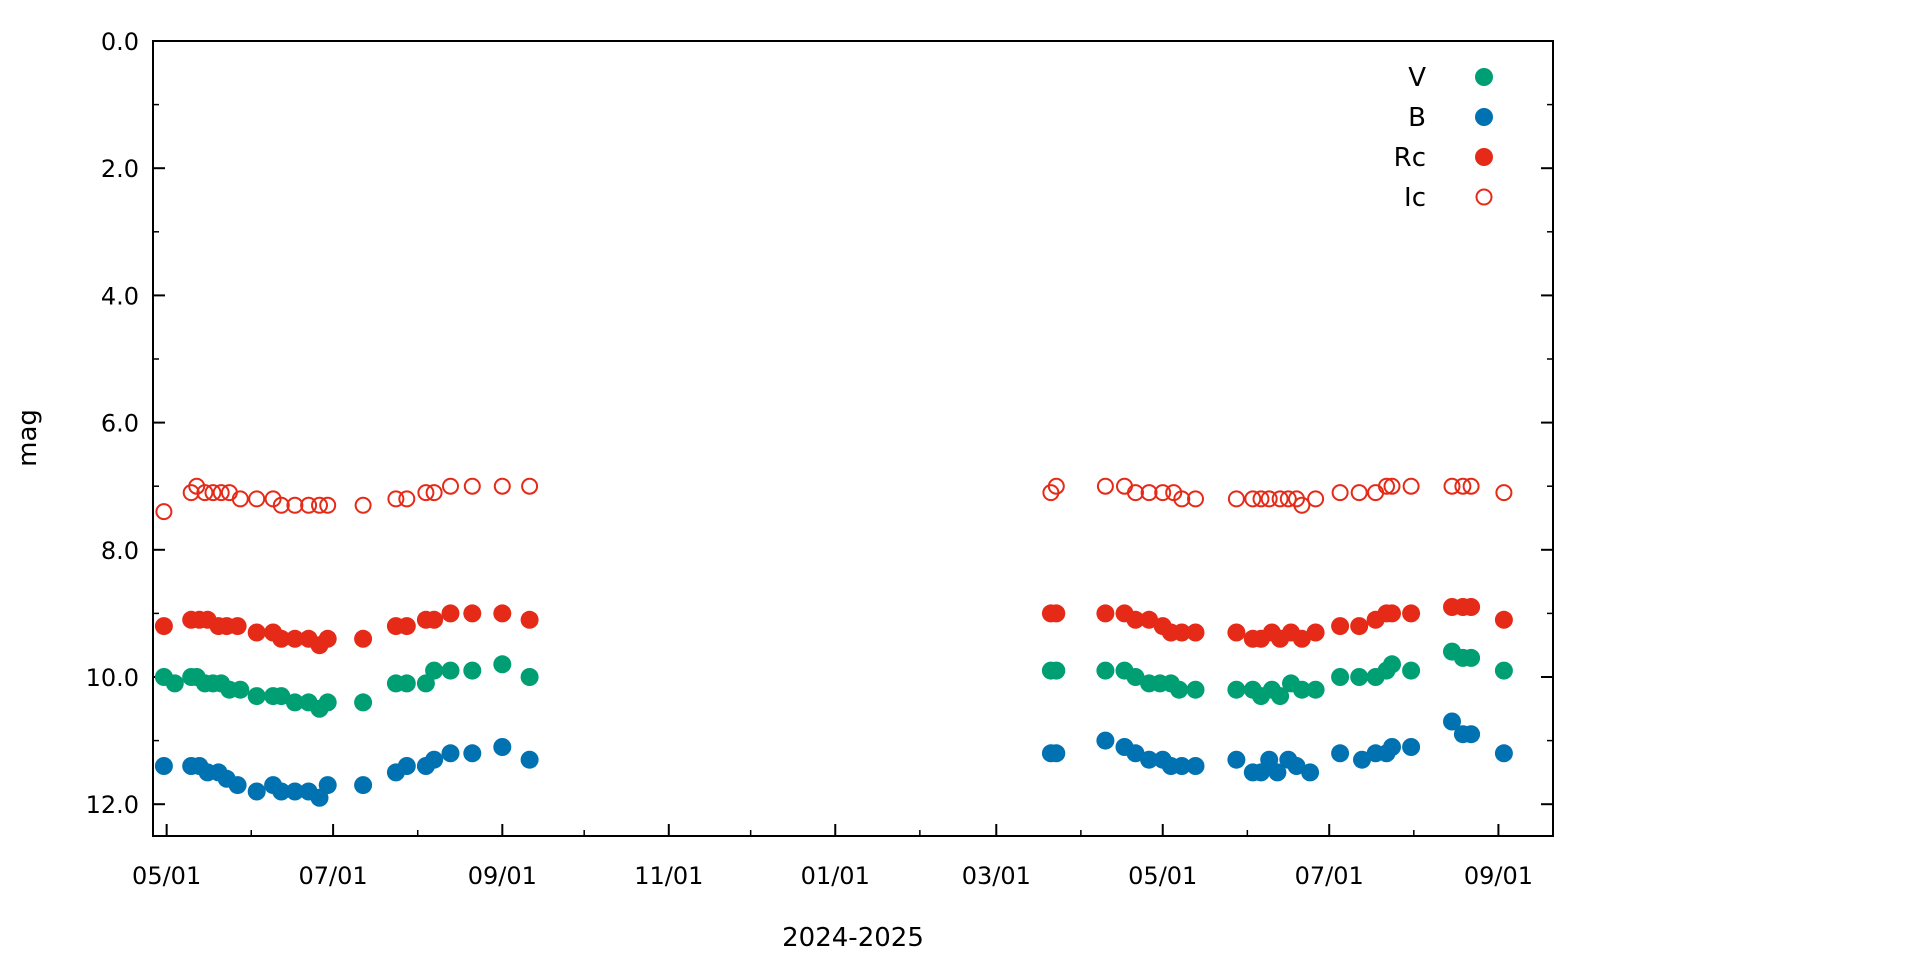 The height and width of the screenshot is (959, 1920). What do you see at coordinates (1484, 157) in the screenshot?
I see `legend-marker-rc` at bounding box center [1484, 157].